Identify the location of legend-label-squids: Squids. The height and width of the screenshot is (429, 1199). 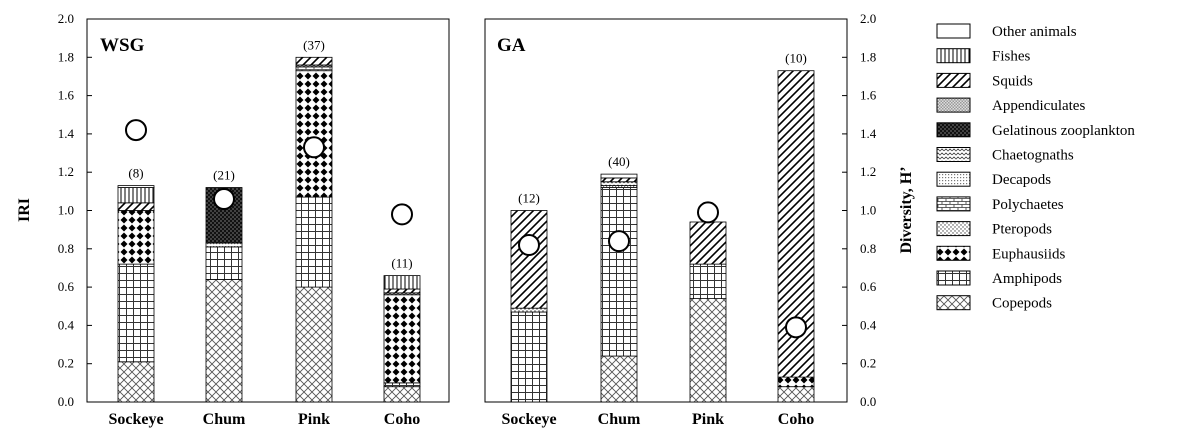
(1012, 81).